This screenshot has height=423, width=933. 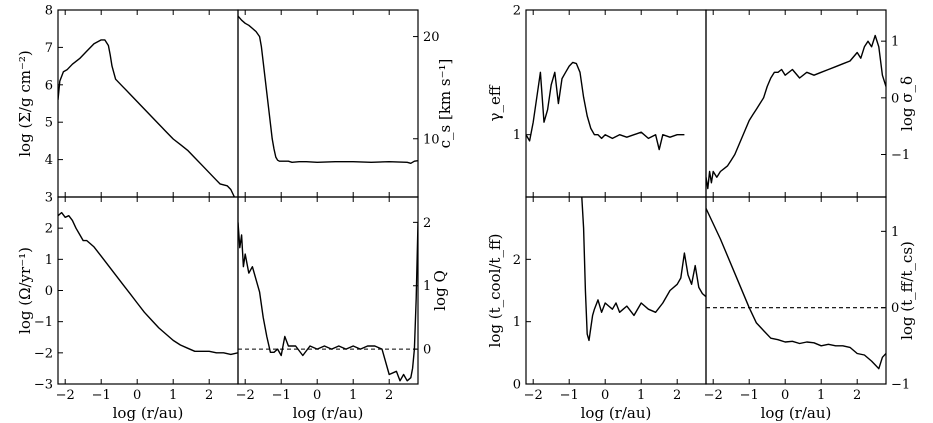 I want to click on panel-left-top-left: 3 4 5 6 7 8 log (Σ/g cm⁻²), so click(x=127, y=105).